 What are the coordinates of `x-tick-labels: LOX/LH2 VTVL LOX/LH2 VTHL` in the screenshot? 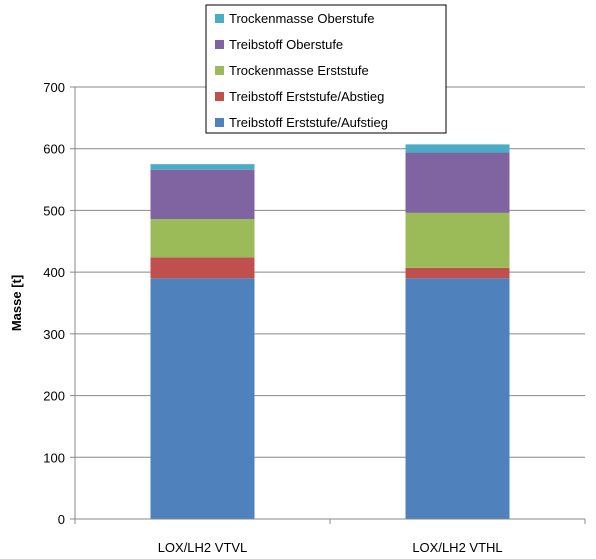 It's located at (330, 547).